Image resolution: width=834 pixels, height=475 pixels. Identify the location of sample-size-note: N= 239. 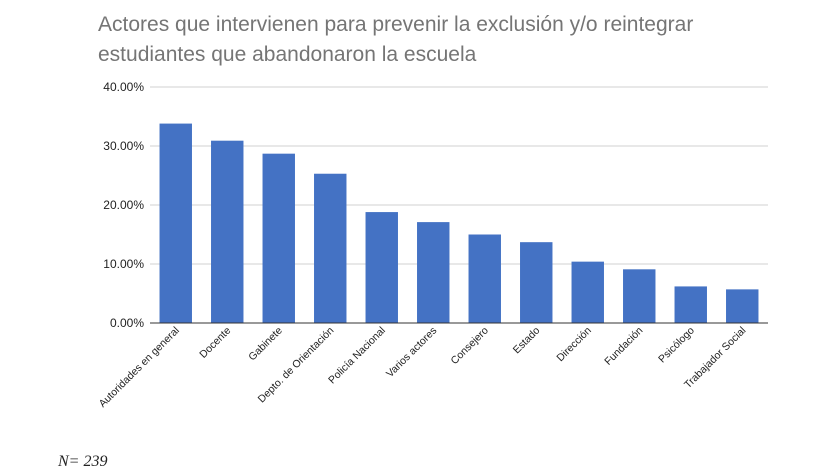
(83, 461).